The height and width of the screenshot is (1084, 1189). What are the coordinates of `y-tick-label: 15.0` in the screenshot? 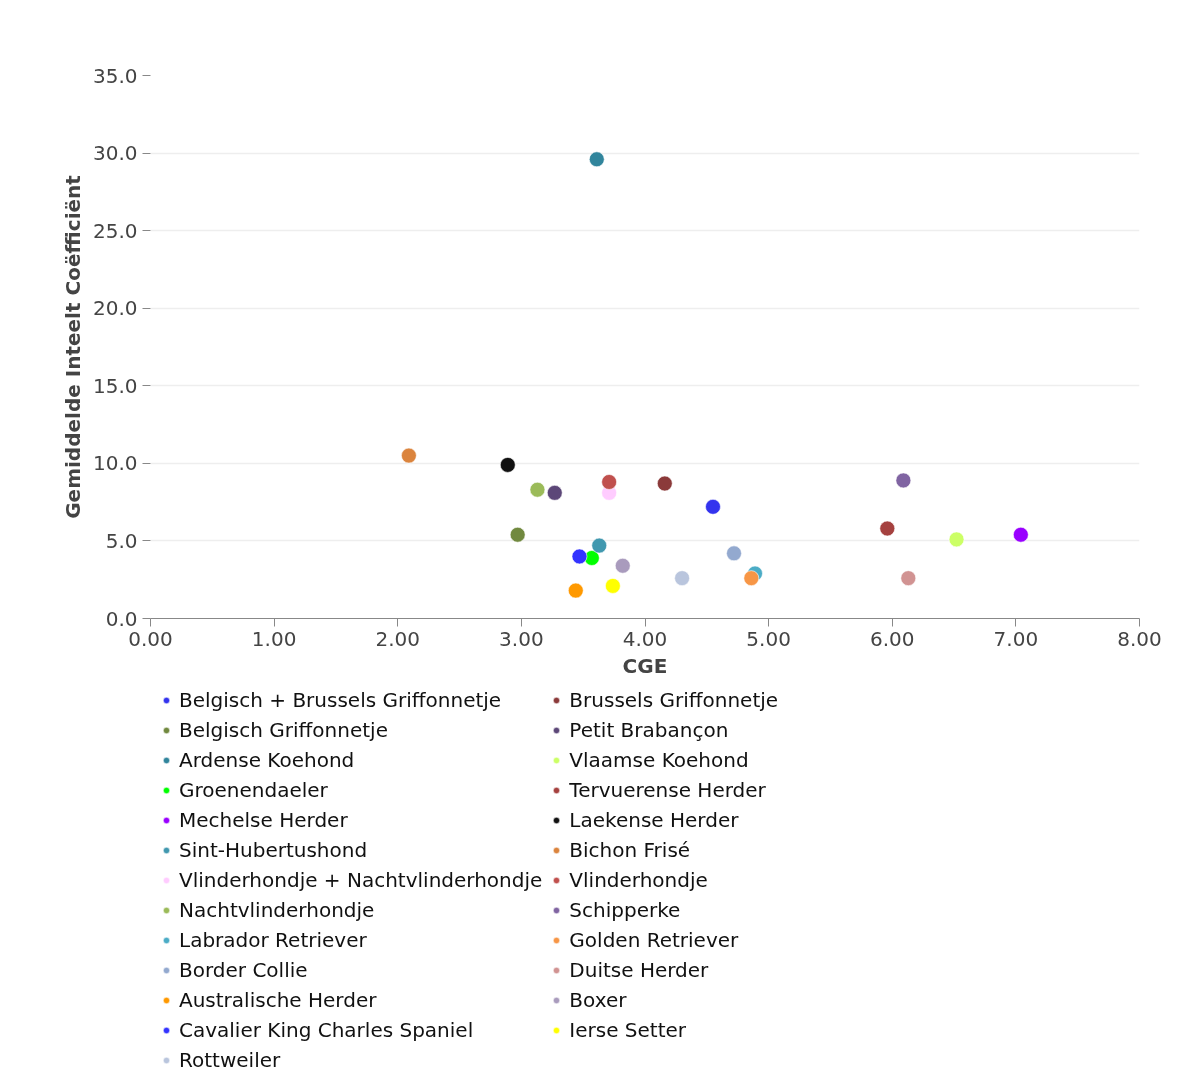 It's located at (115, 385).